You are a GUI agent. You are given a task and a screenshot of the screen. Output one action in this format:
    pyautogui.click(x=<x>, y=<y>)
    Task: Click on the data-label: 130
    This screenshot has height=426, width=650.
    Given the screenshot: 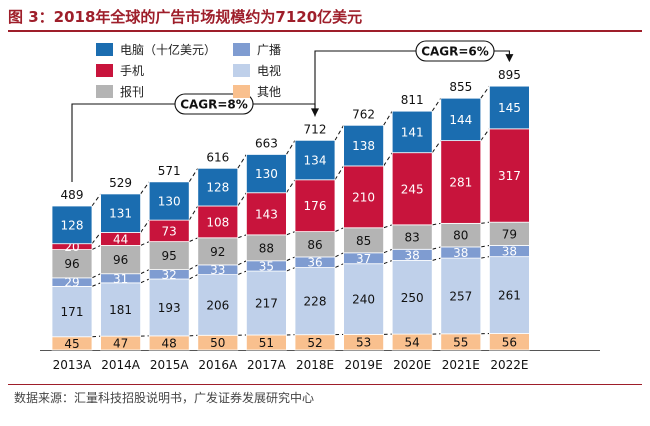 What is the action you would take?
    pyautogui.click(x=169, y=201)
    